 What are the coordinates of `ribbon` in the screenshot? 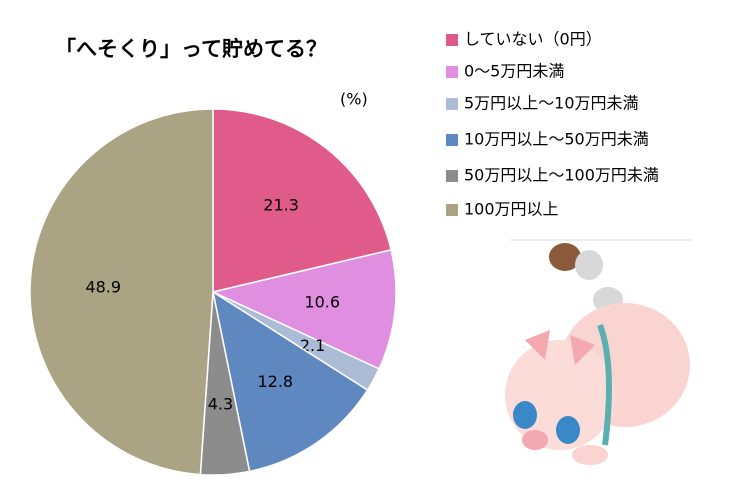 It's located at (604, 384).